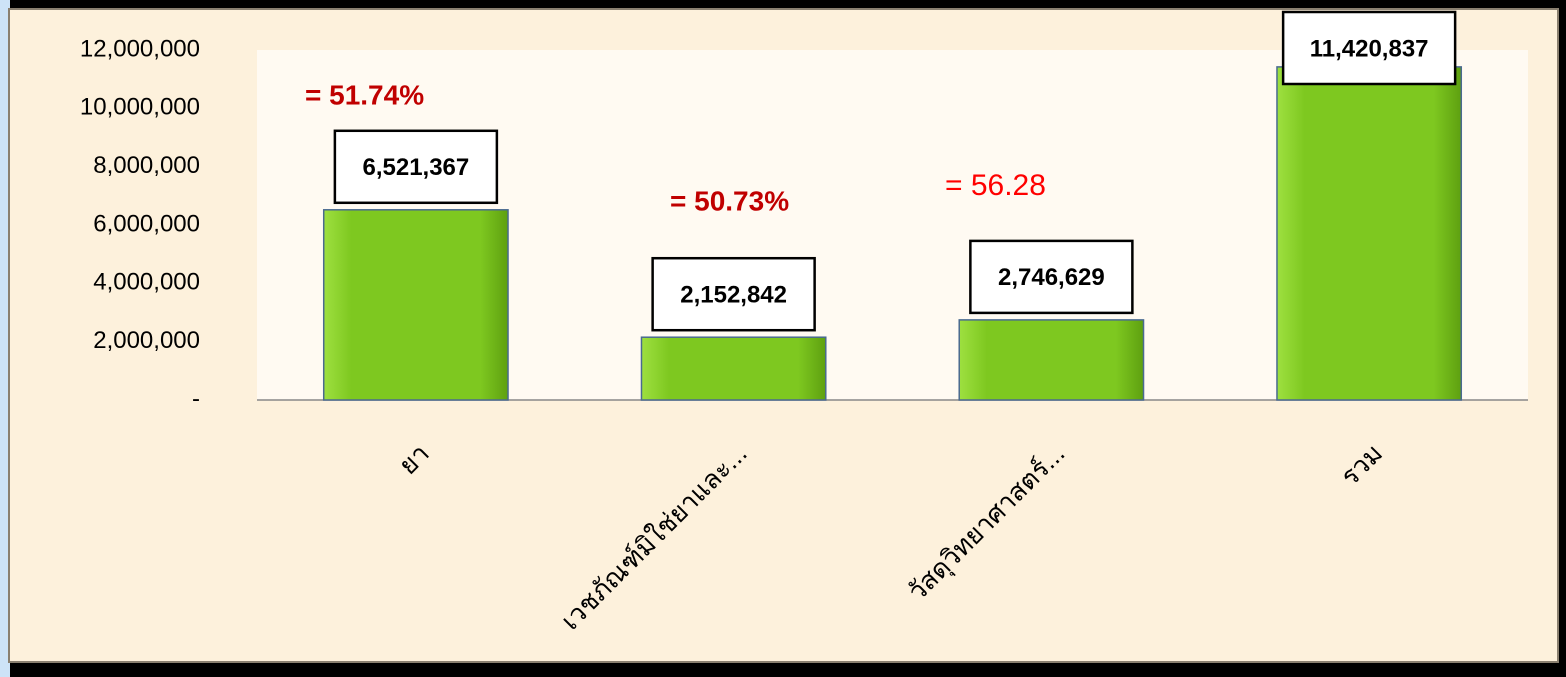  I want to click on value-label: 2,152,842, so click(733, 295).